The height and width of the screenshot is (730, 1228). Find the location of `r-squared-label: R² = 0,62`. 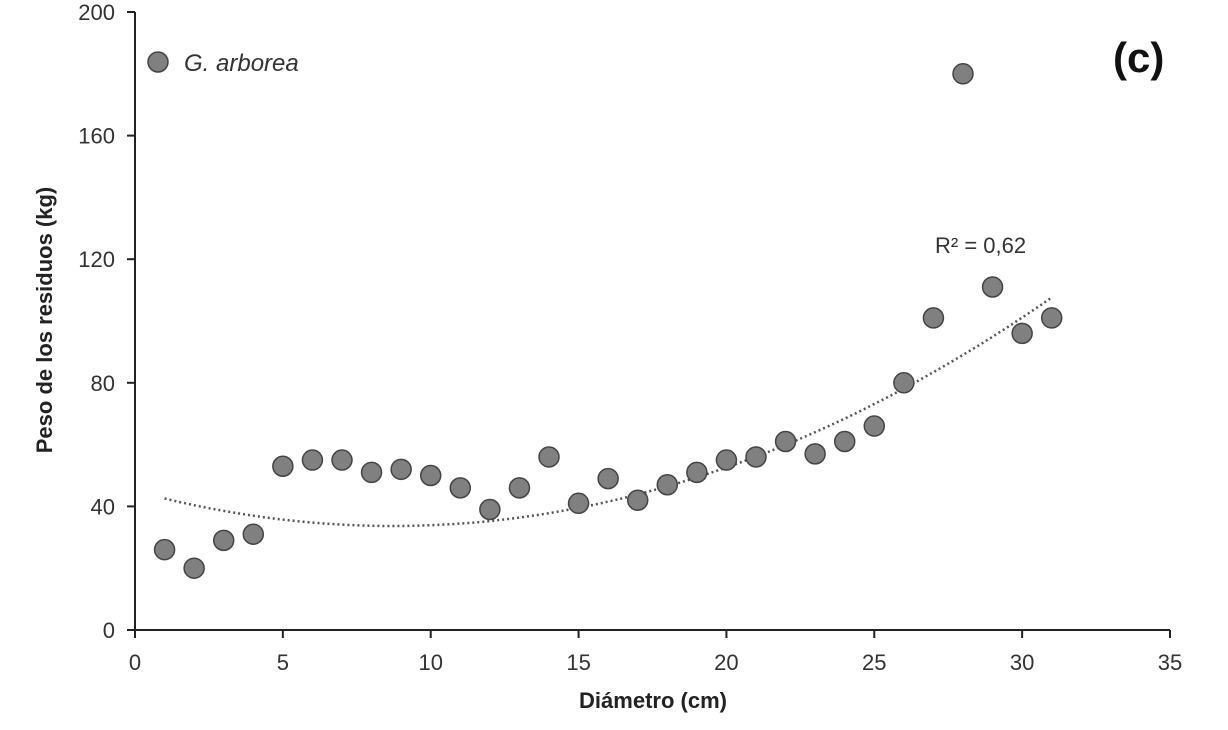

r-squared-label: R² = 0,62 is located at coordinates (980, 245).